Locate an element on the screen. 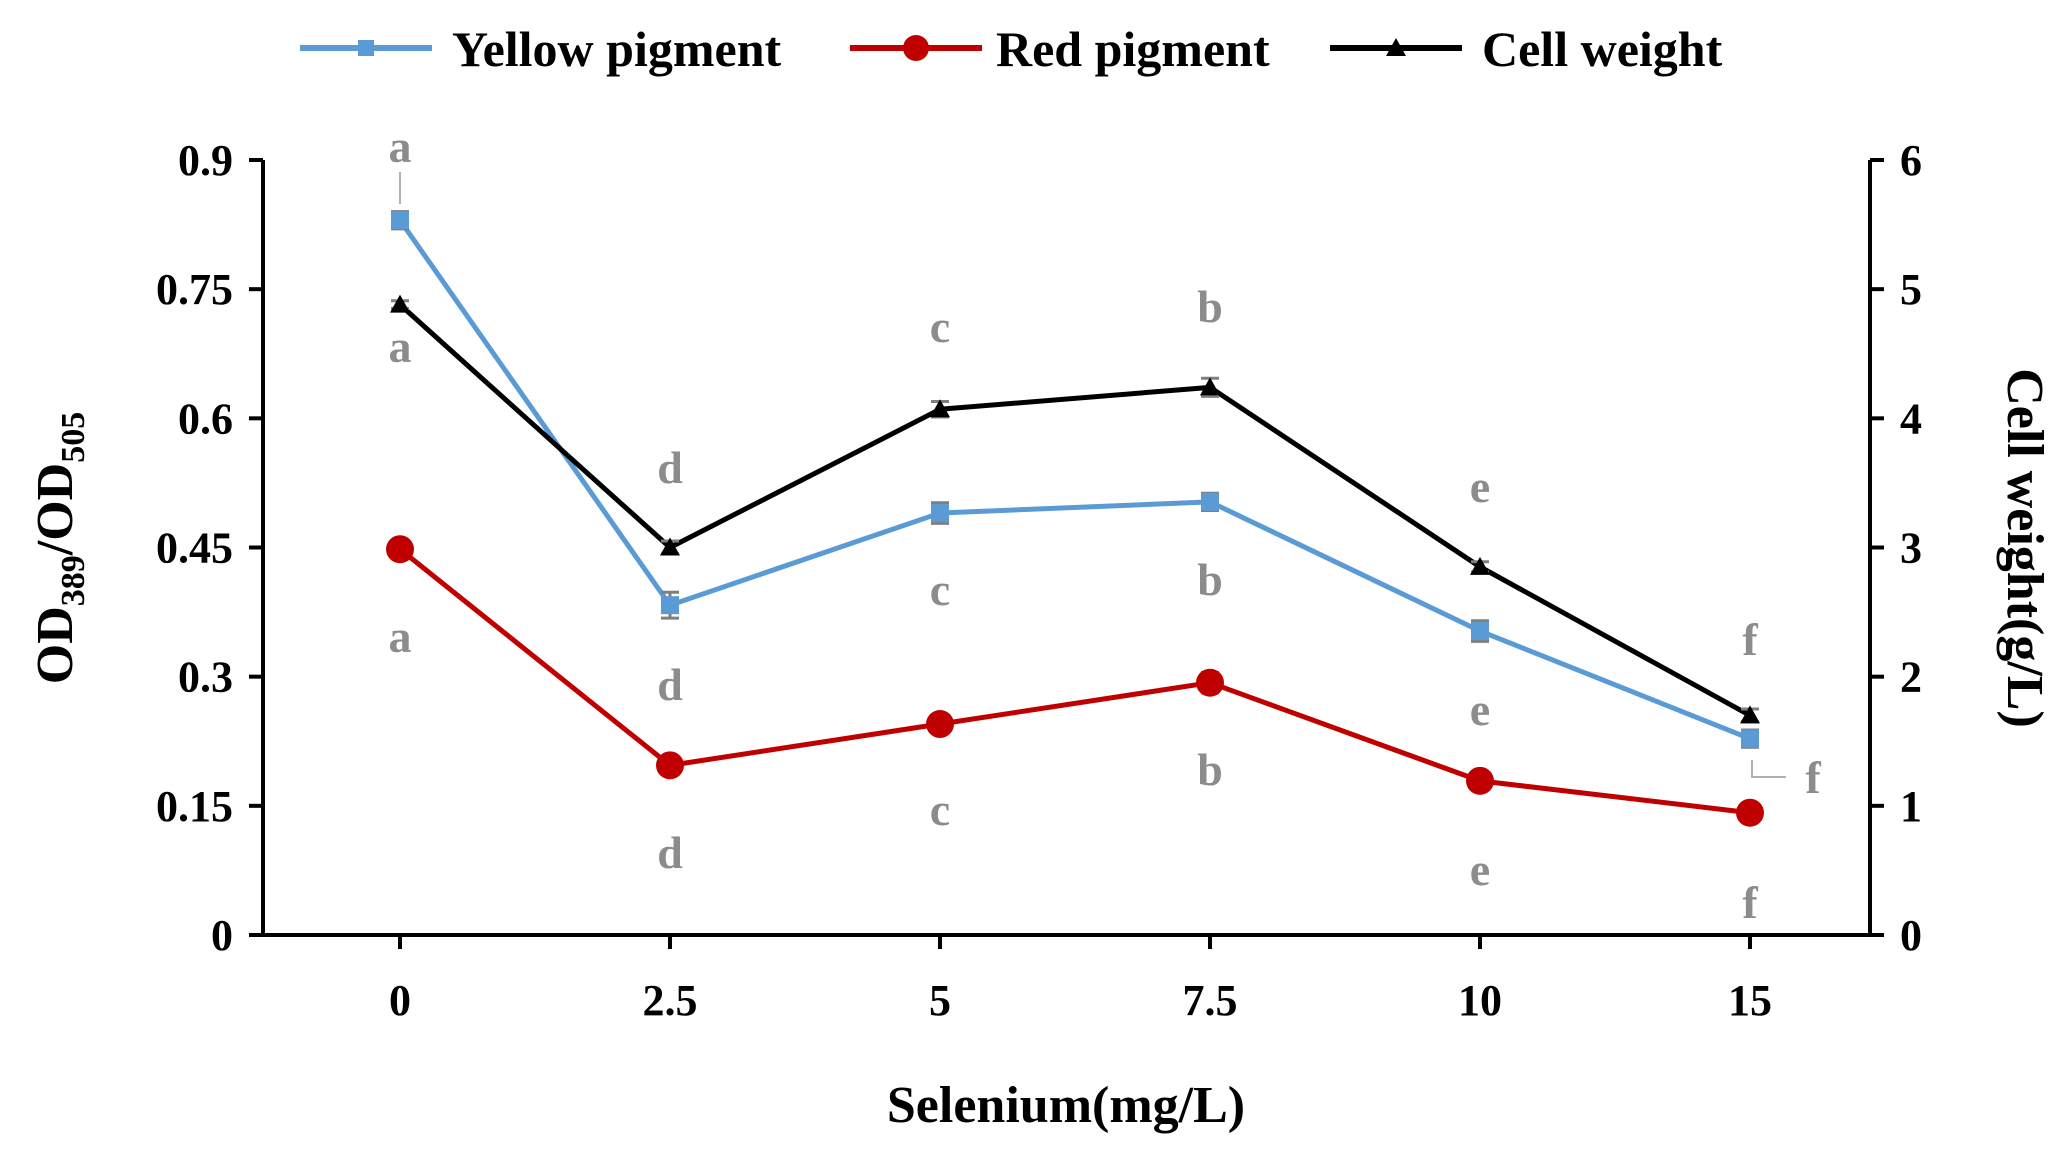 The height and width of the screenshot is (1152, 2050). x-tick-label-5: 15 is located at coordinates (1750, 1000).